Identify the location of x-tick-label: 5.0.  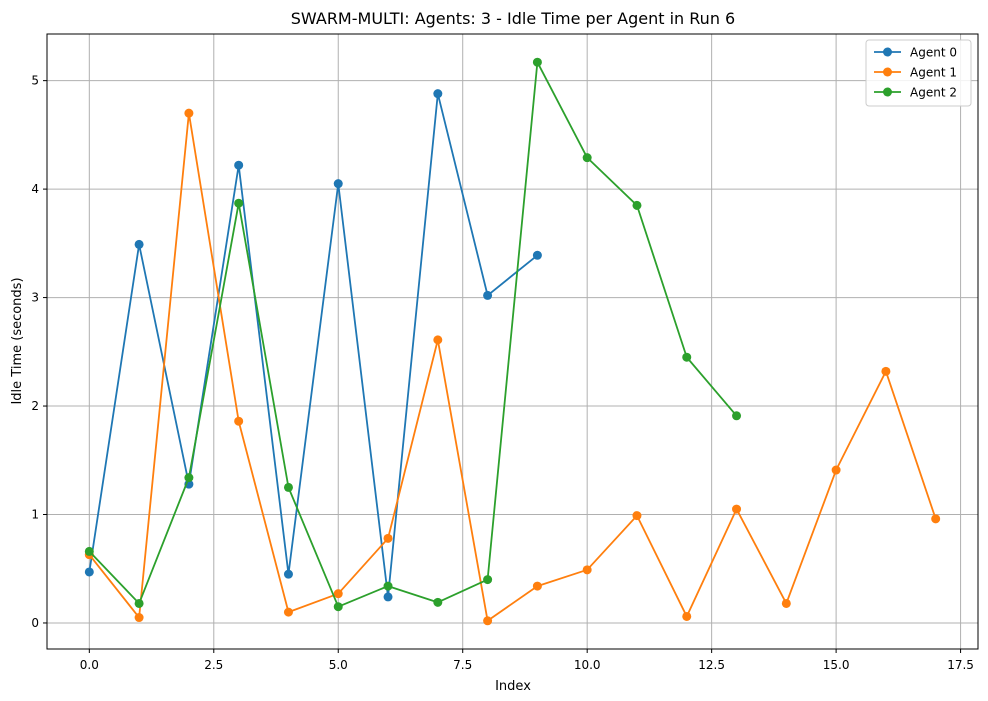
(338, 665).